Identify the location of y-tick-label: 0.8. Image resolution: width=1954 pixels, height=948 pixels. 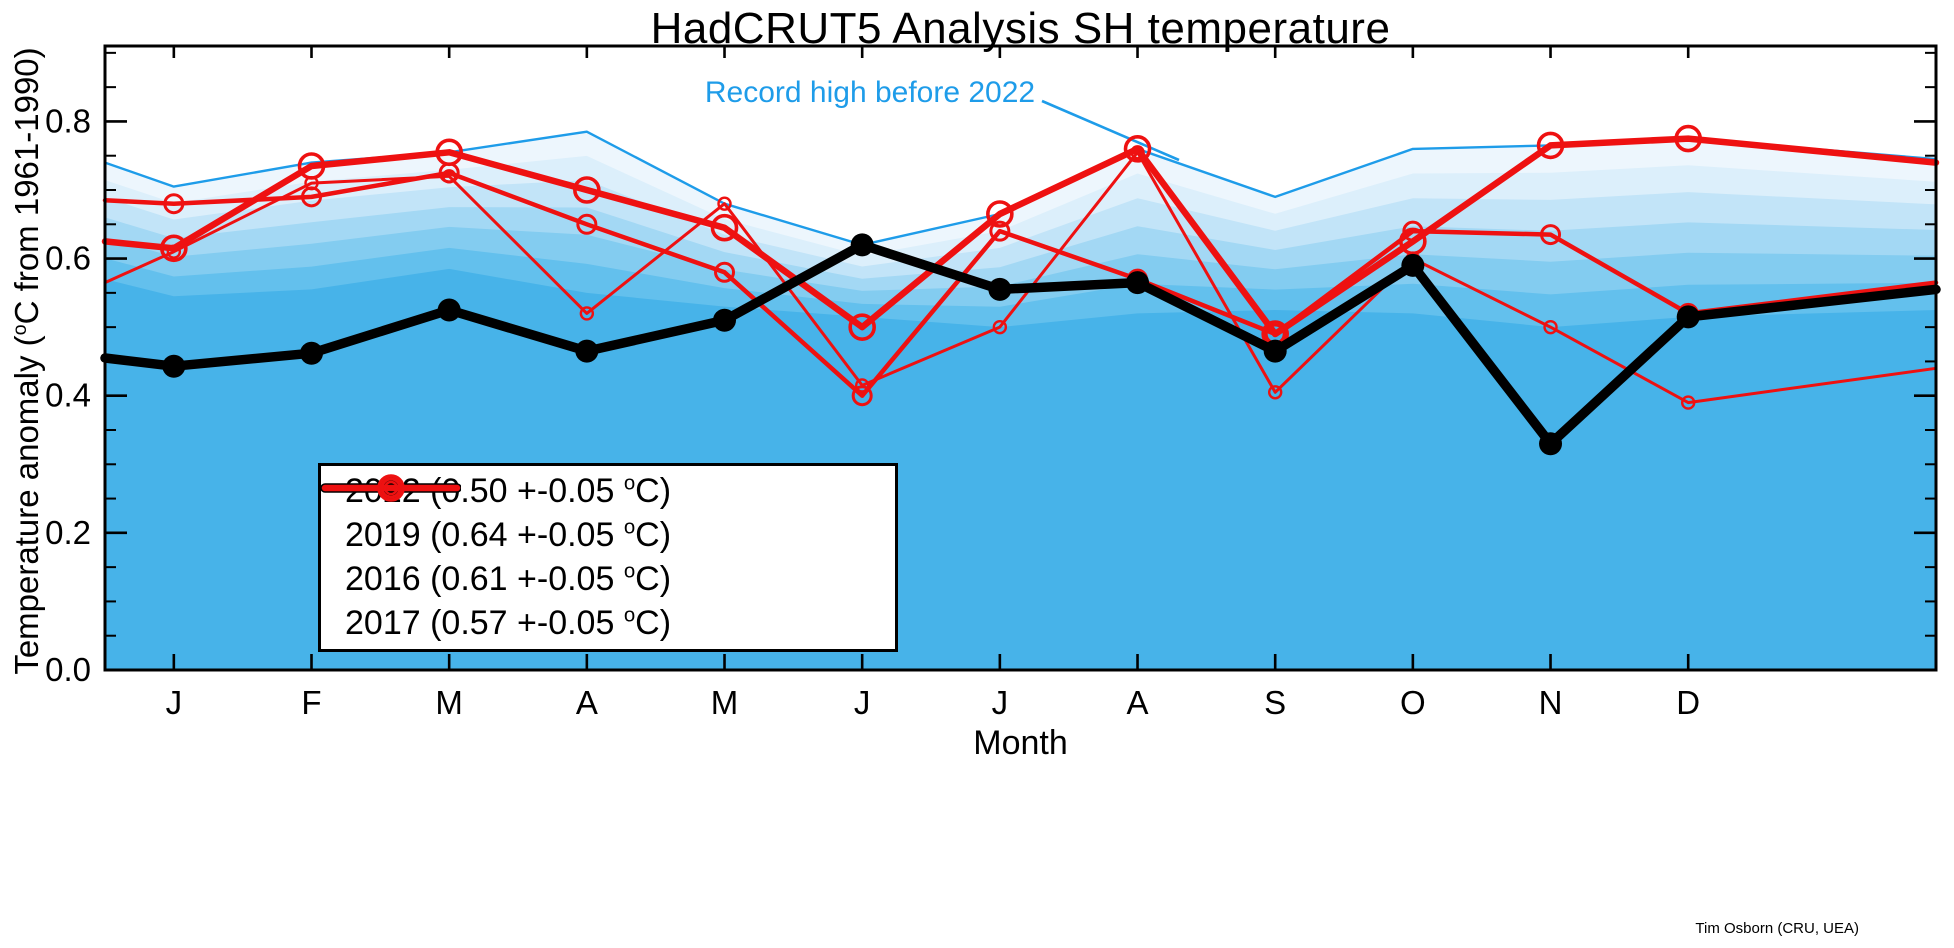
(68, 120).